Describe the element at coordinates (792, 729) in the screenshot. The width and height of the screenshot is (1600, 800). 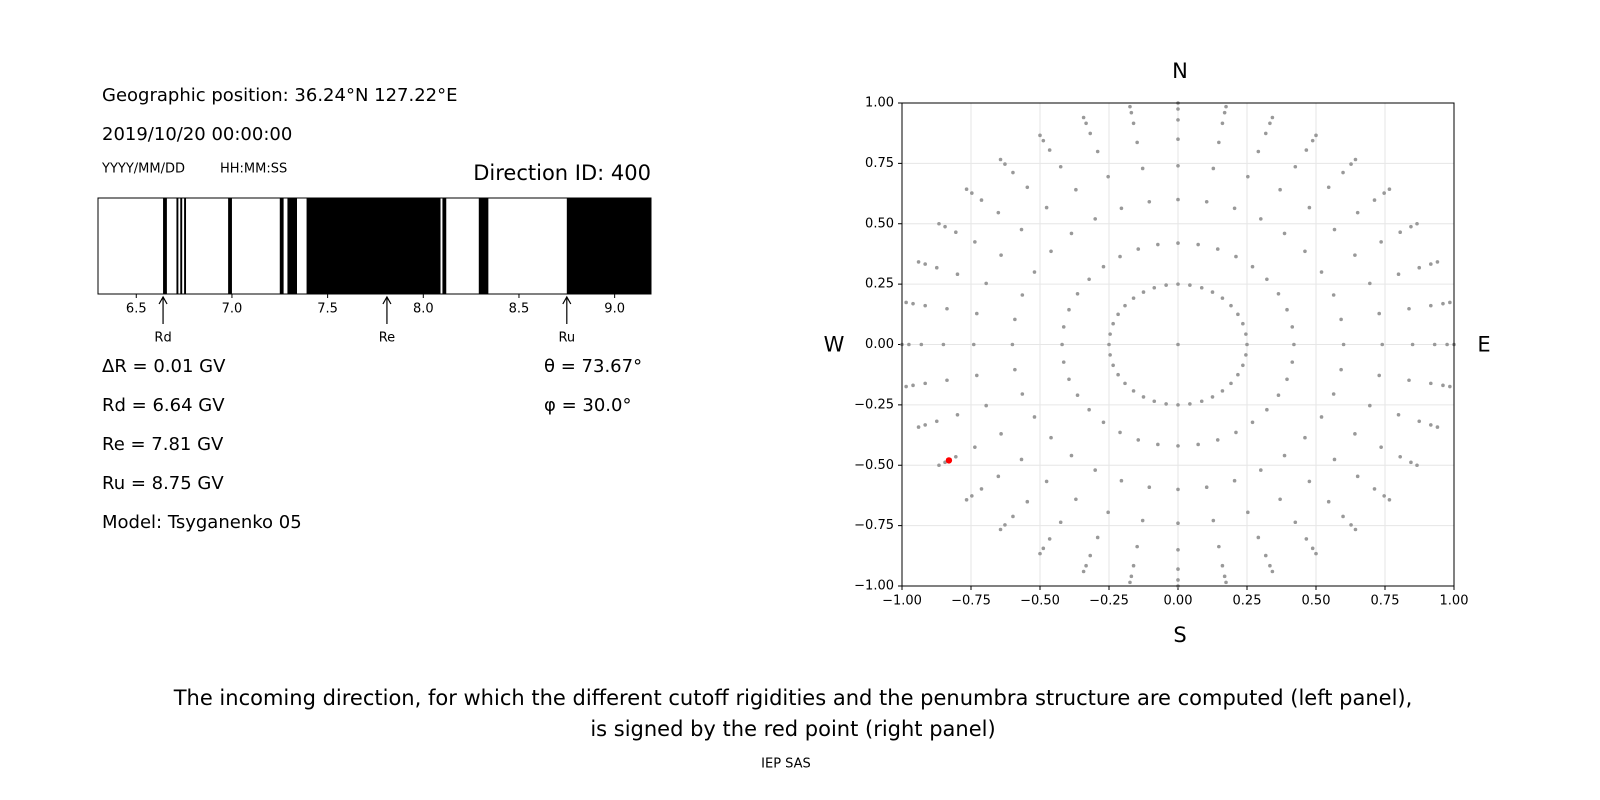
I see `caption-line: is signed by the red point (right panel)` at that location.